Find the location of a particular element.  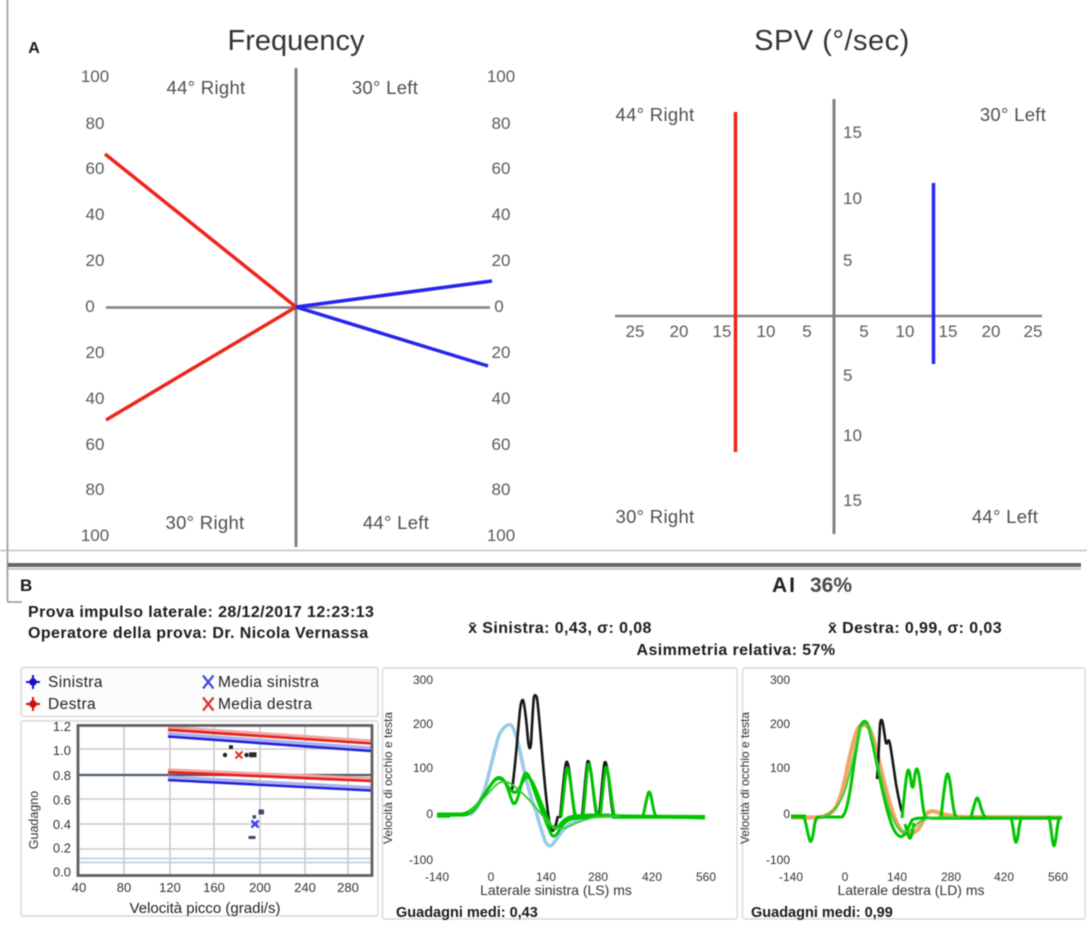

svg-text: AI is located at coordinates (784, 585).